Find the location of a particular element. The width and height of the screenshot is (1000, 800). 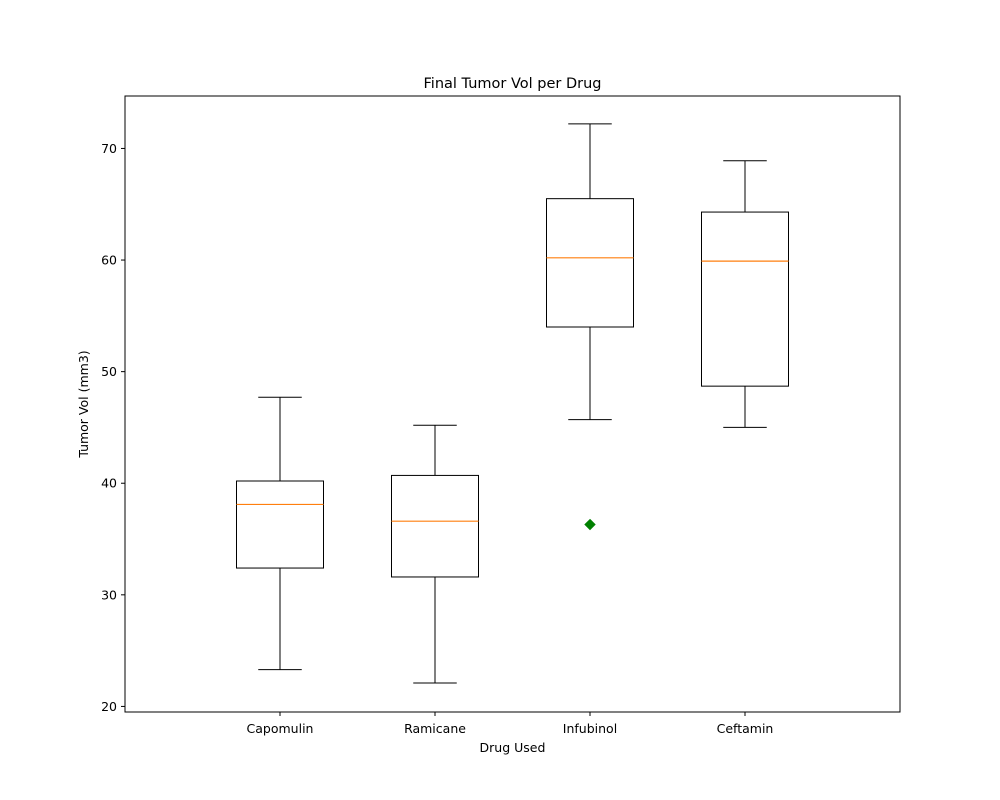

x-tick-label: Infubinol is located at coordinates (590, 728).